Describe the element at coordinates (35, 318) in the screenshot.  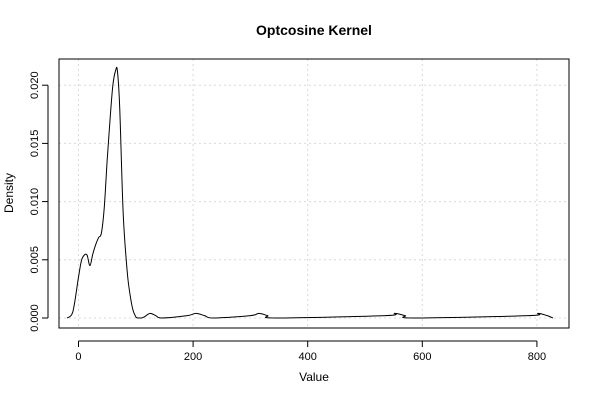
I see `y-tick-label: 0.000` at that location.